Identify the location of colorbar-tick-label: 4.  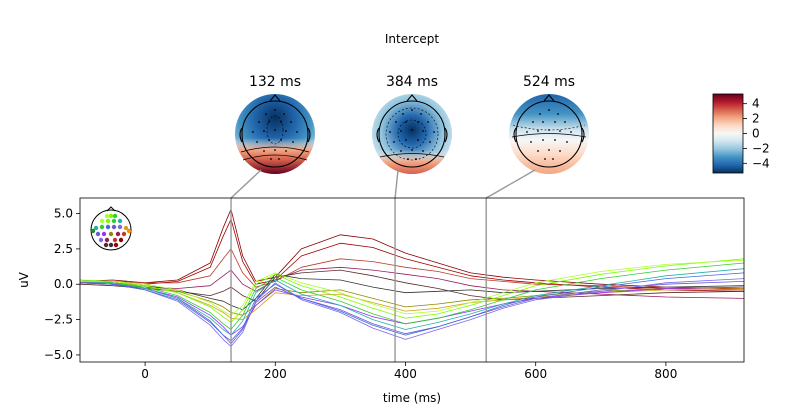
(756, 104).